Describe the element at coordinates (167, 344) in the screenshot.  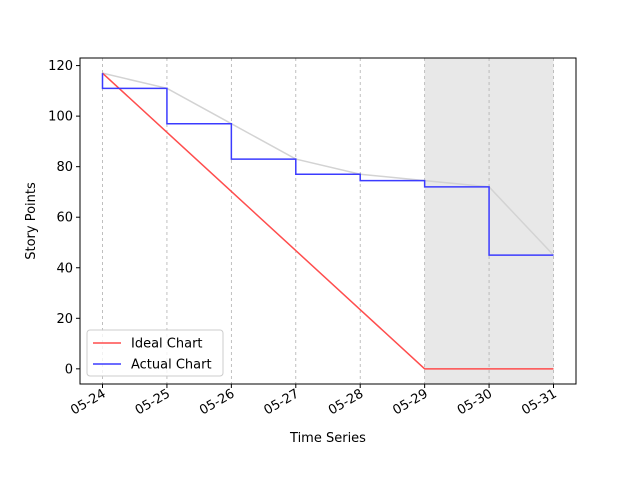
I see `legend-label-ideal: Ideal Chart` at that location.